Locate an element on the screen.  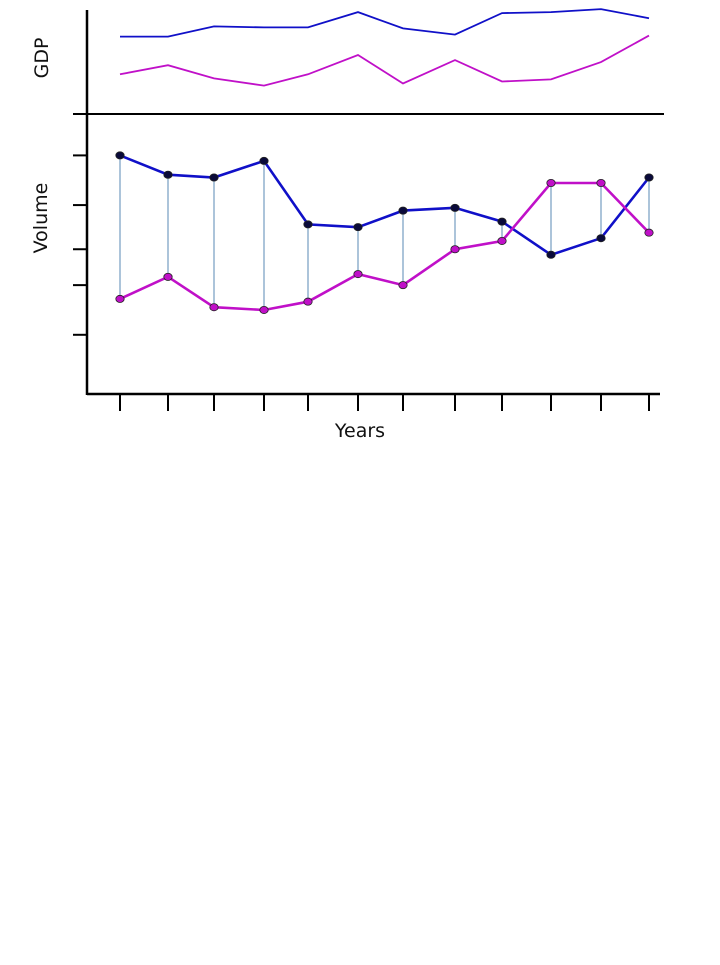
volume-series-2-line is located at coordinates (384, 246).